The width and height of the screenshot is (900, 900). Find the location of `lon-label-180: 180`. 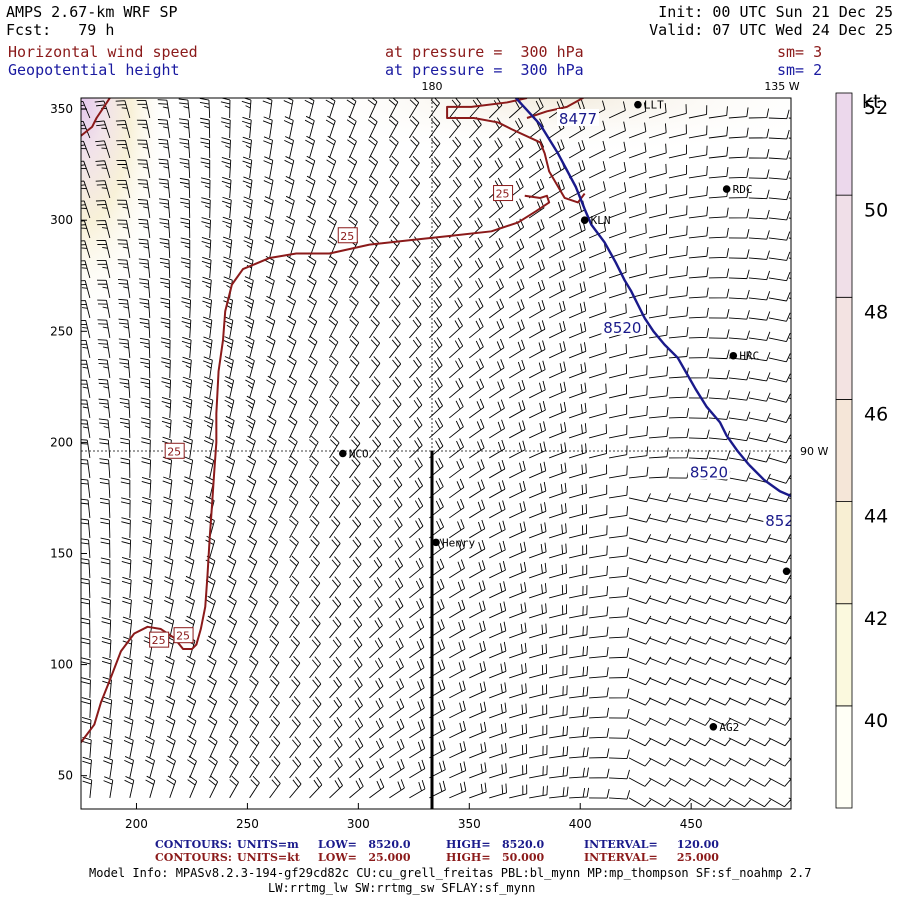

lon-label-180: 180 is located at coordinates (432, 86).